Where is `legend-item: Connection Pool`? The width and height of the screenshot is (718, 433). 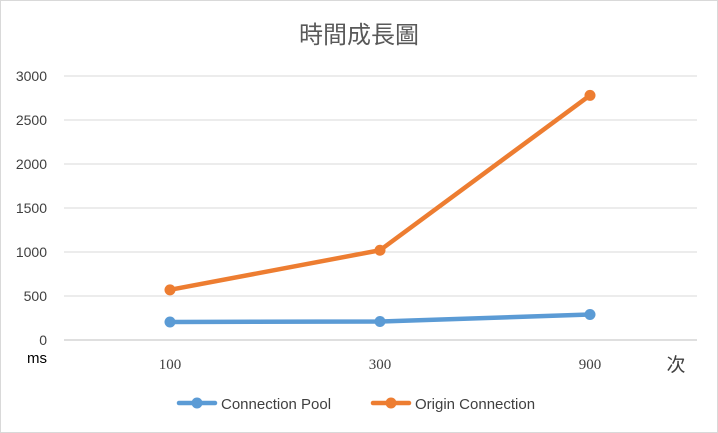
legend-item: Connection Pool is located at coordinates (253, 404).